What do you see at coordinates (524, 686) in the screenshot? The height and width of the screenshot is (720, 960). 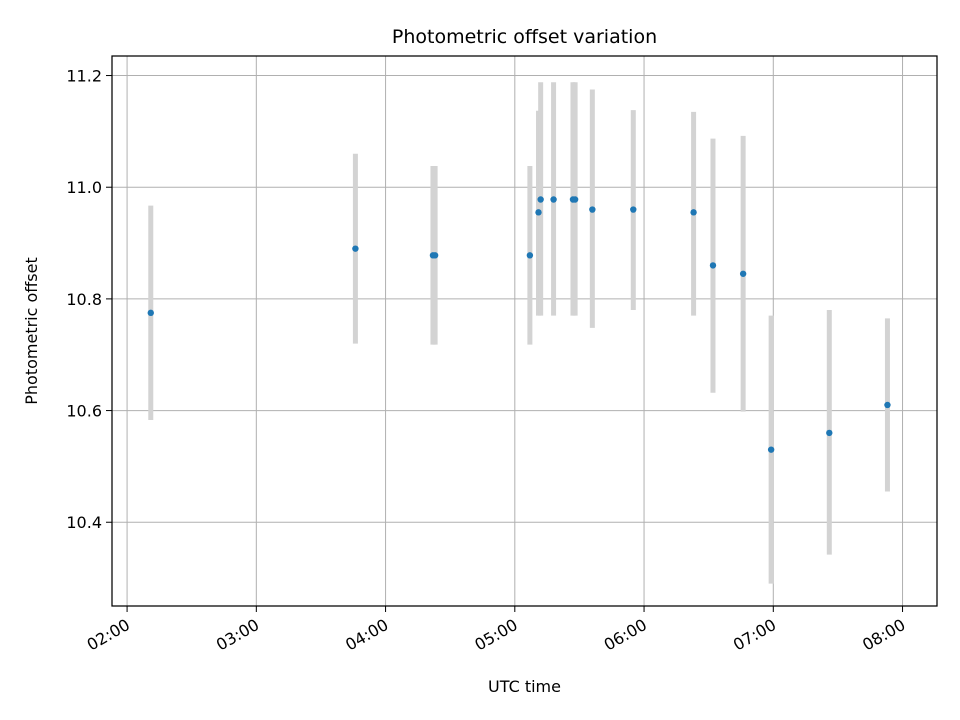 I see `x-axis-label: UTC time` at bounding box center [524, 686].